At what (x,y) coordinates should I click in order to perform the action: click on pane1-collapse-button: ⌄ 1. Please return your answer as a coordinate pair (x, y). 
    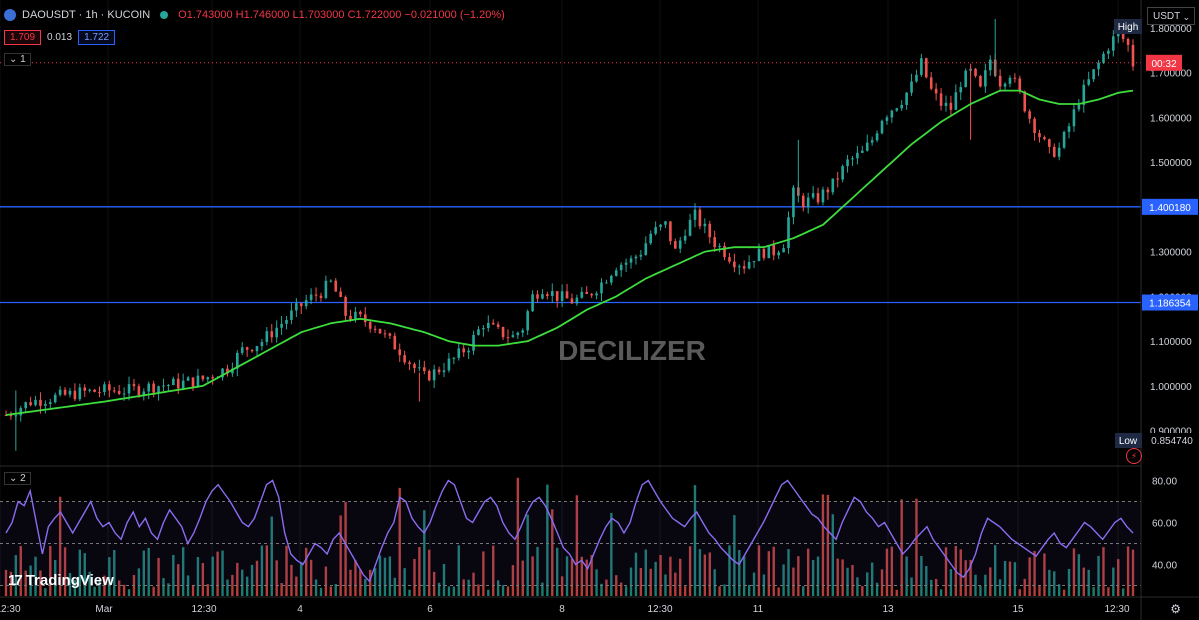
    Looking at the image, I should click on (17, 59).